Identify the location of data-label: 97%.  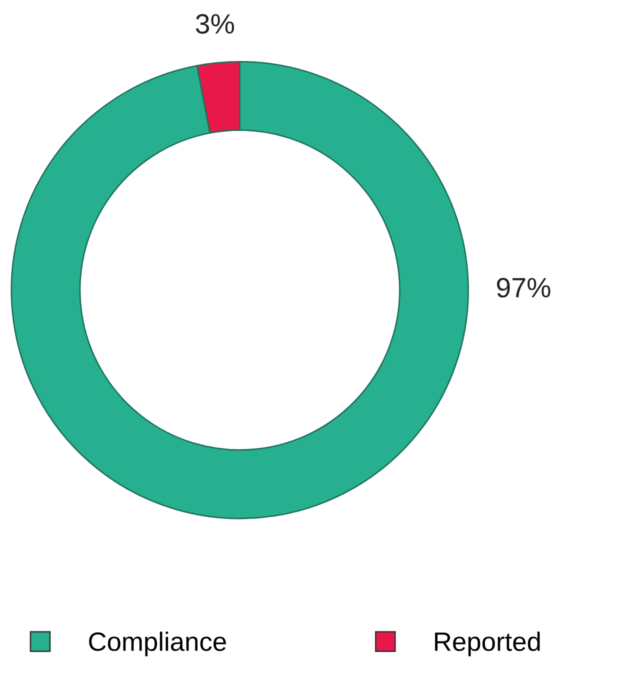
(523, 288).